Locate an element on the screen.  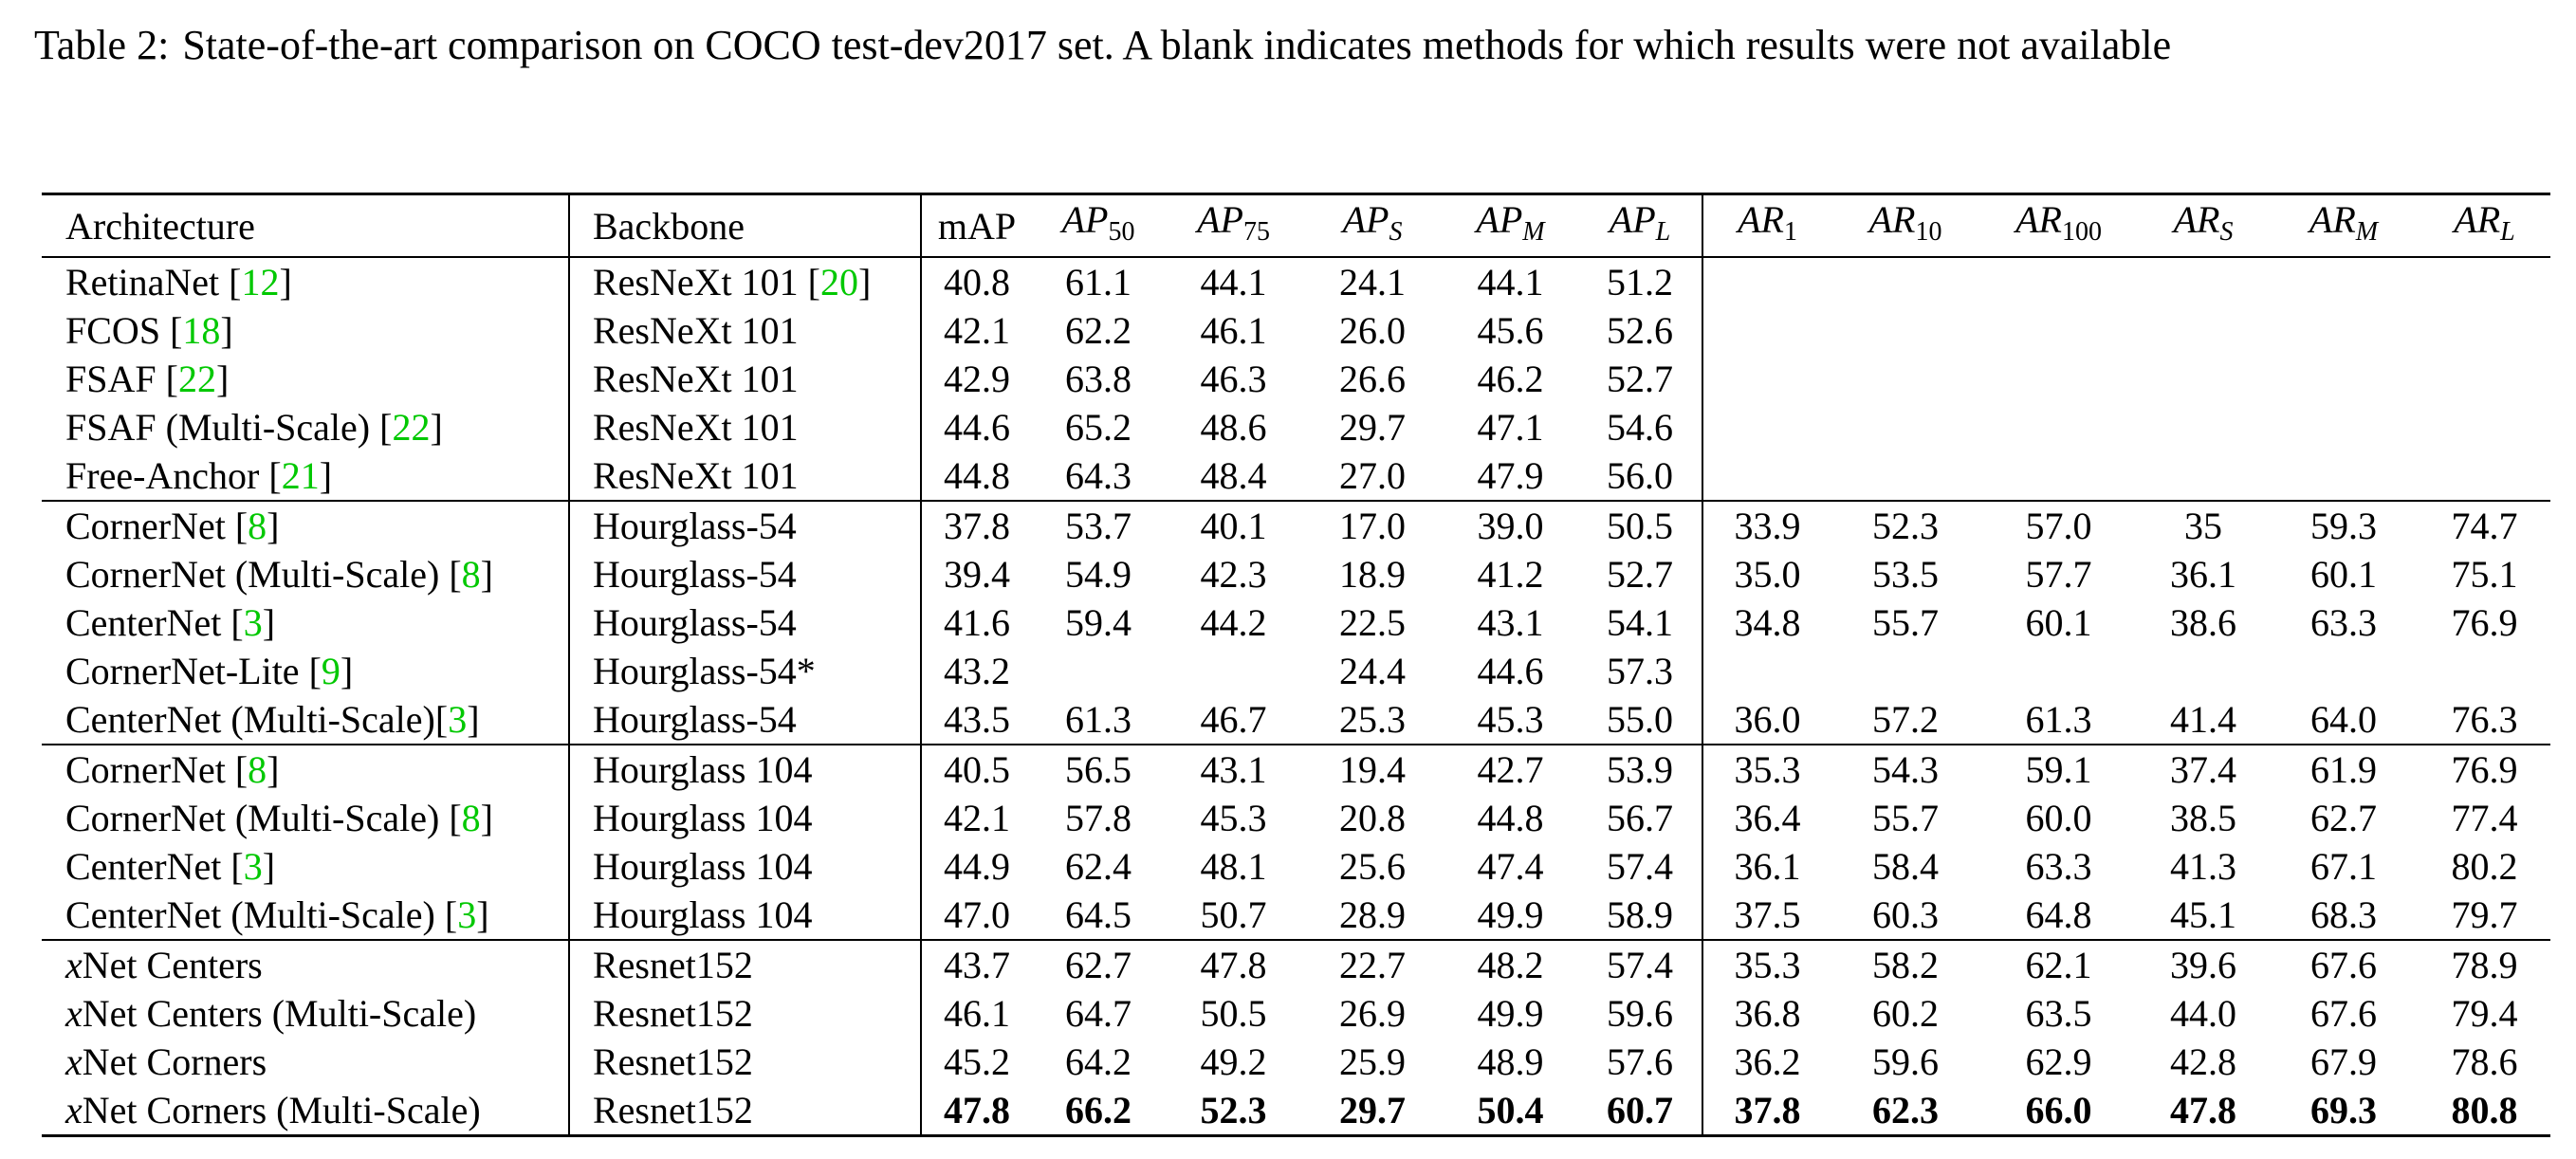
cell-ar100: 62.9 is located at coordinates (2058, 1062).